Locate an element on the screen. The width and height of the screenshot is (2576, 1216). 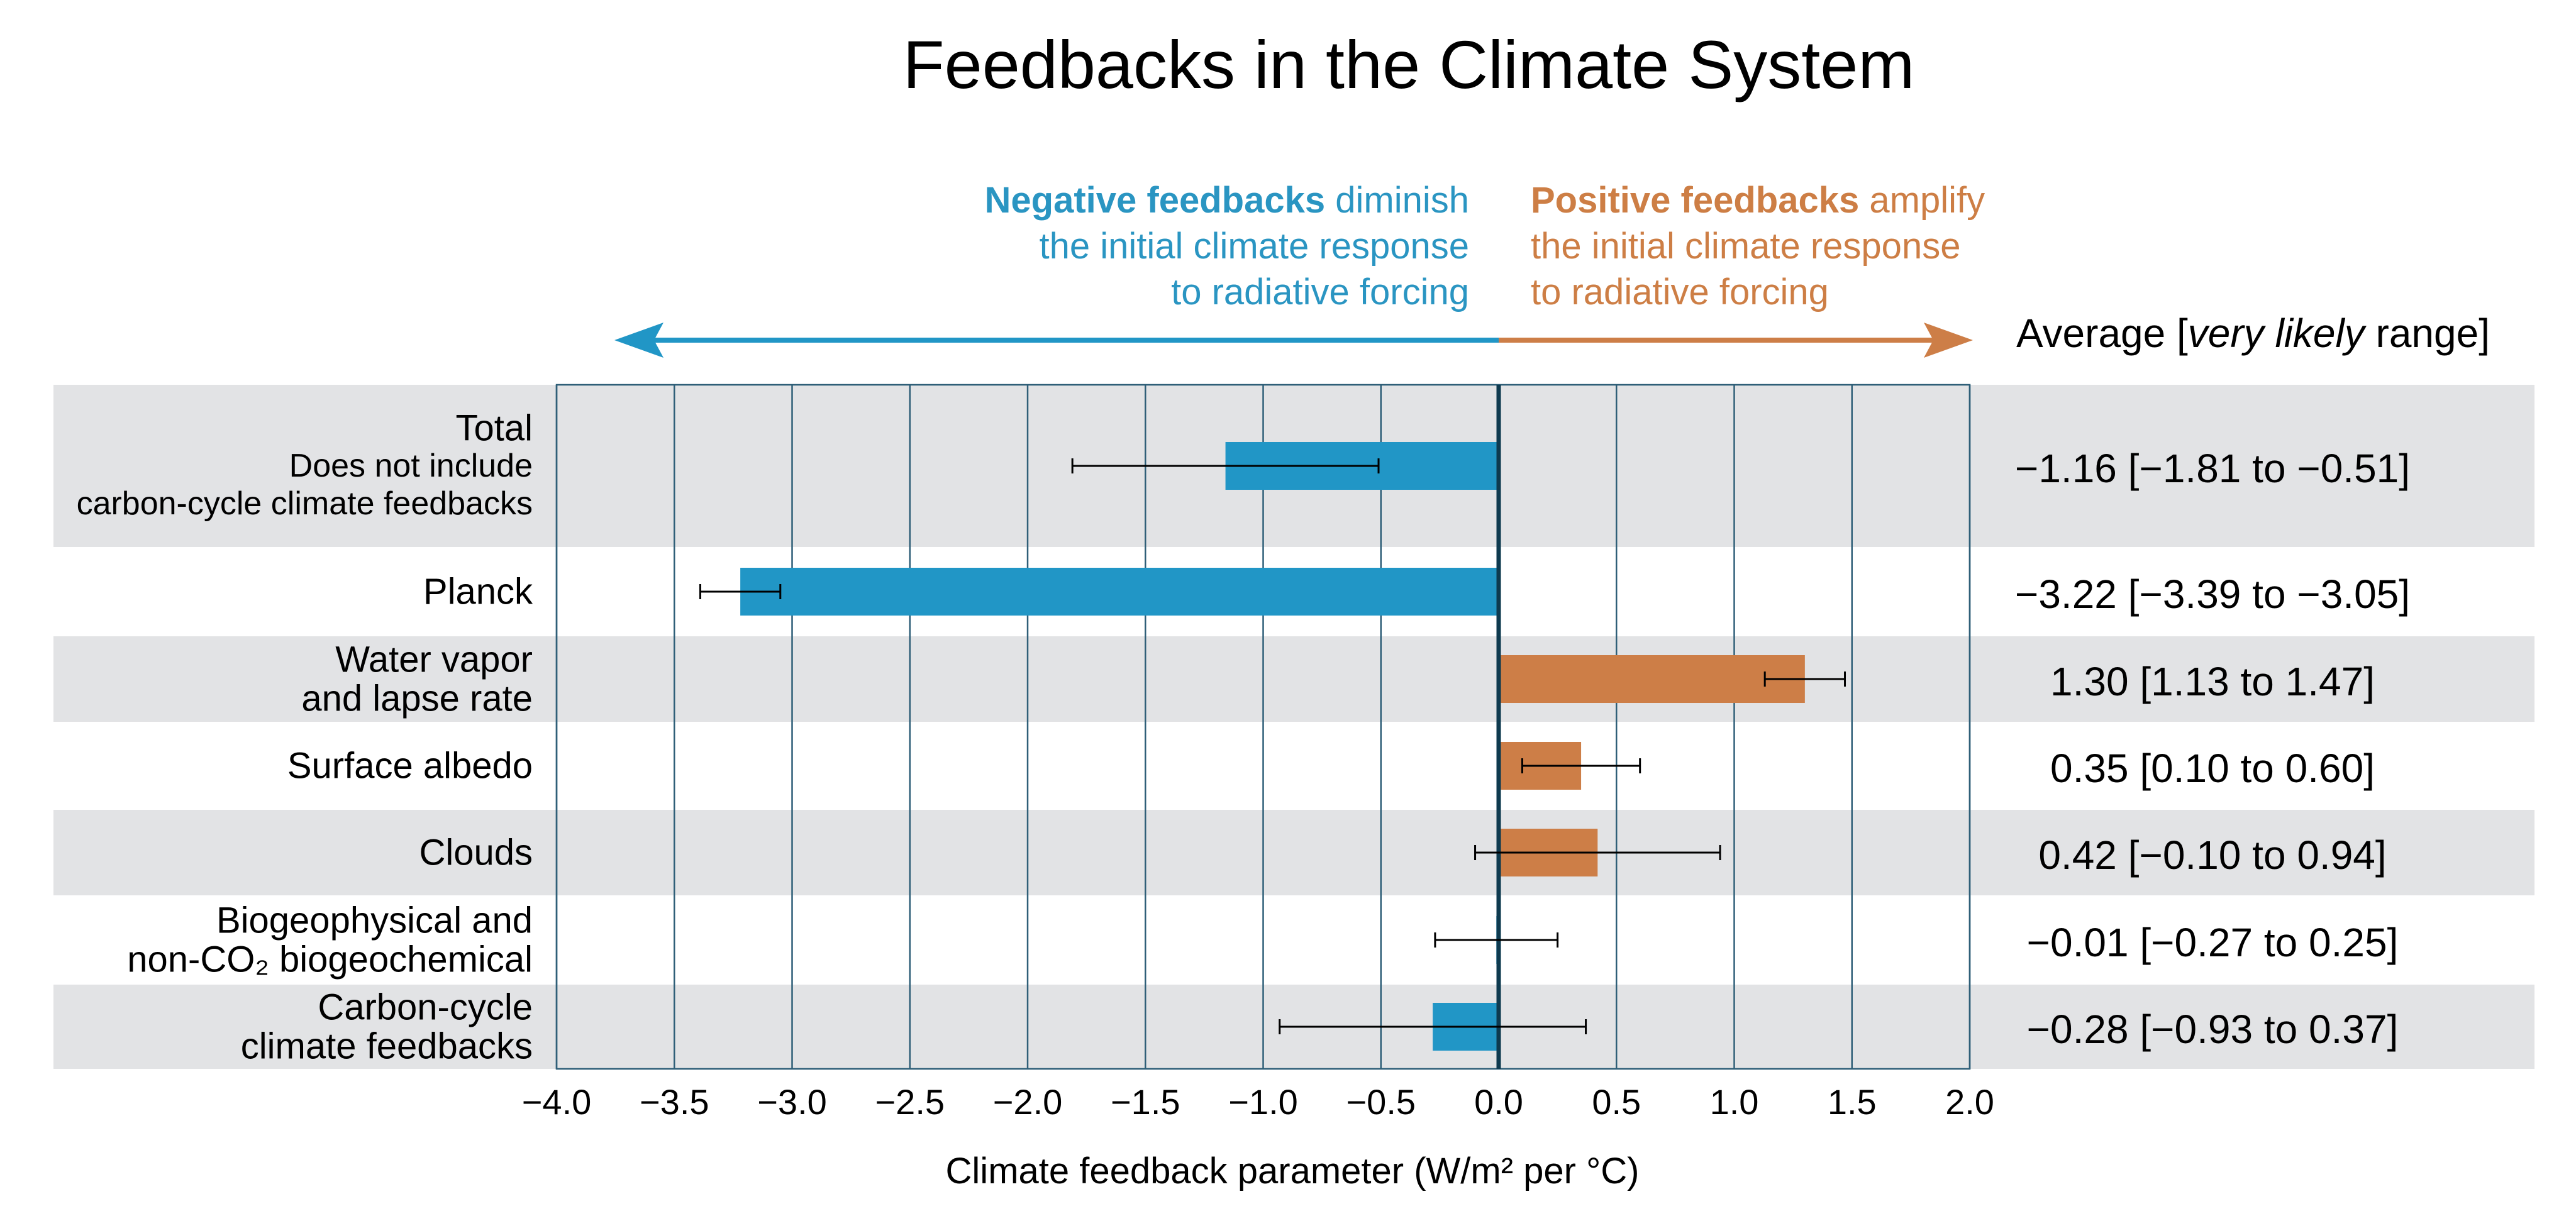
x-tick-label: −1.0 is located at coordinates (1263, 1102).